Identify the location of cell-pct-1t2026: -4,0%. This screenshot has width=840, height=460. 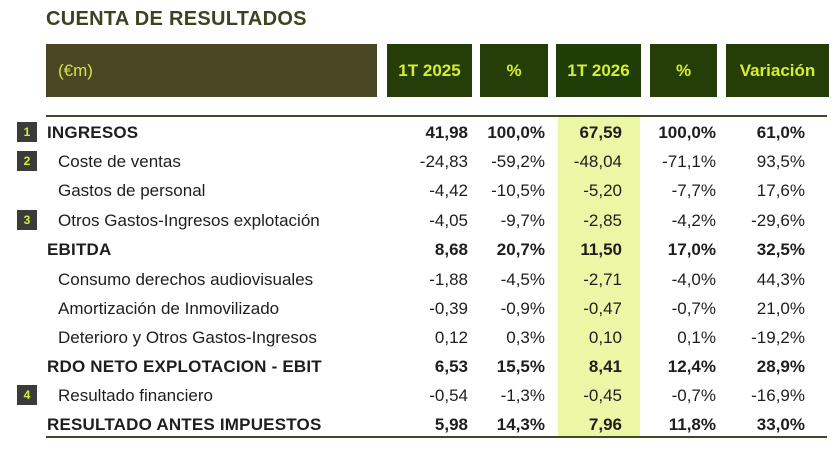
(693, 279).